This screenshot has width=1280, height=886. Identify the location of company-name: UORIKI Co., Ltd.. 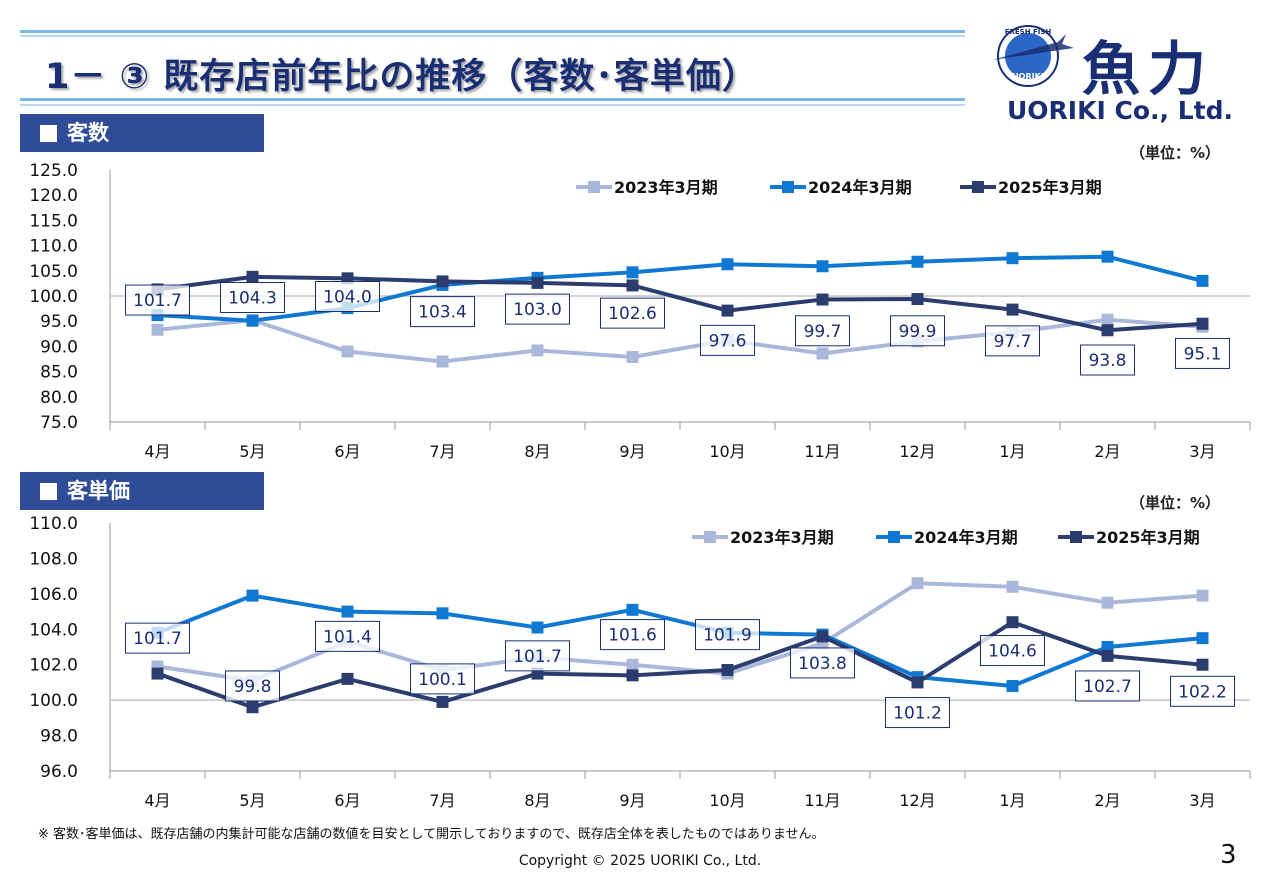
(1120, 110).